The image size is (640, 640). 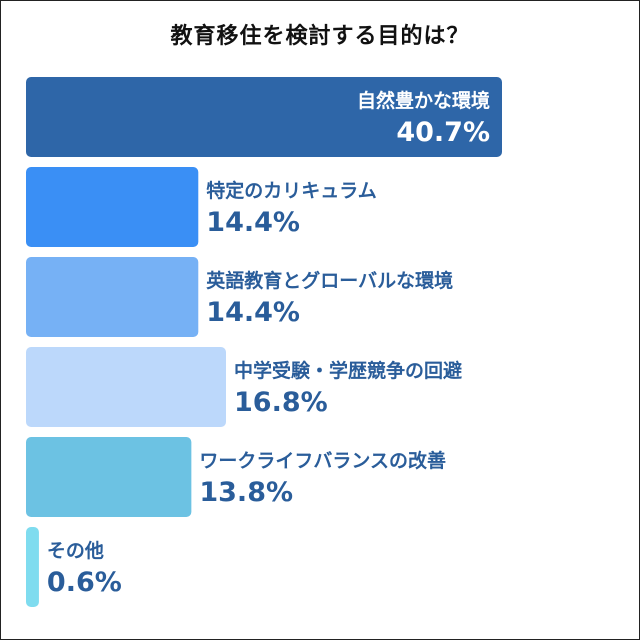 I want to click on chart-title: 教育移住を検討する目的は？, so click(x=320, y=36).